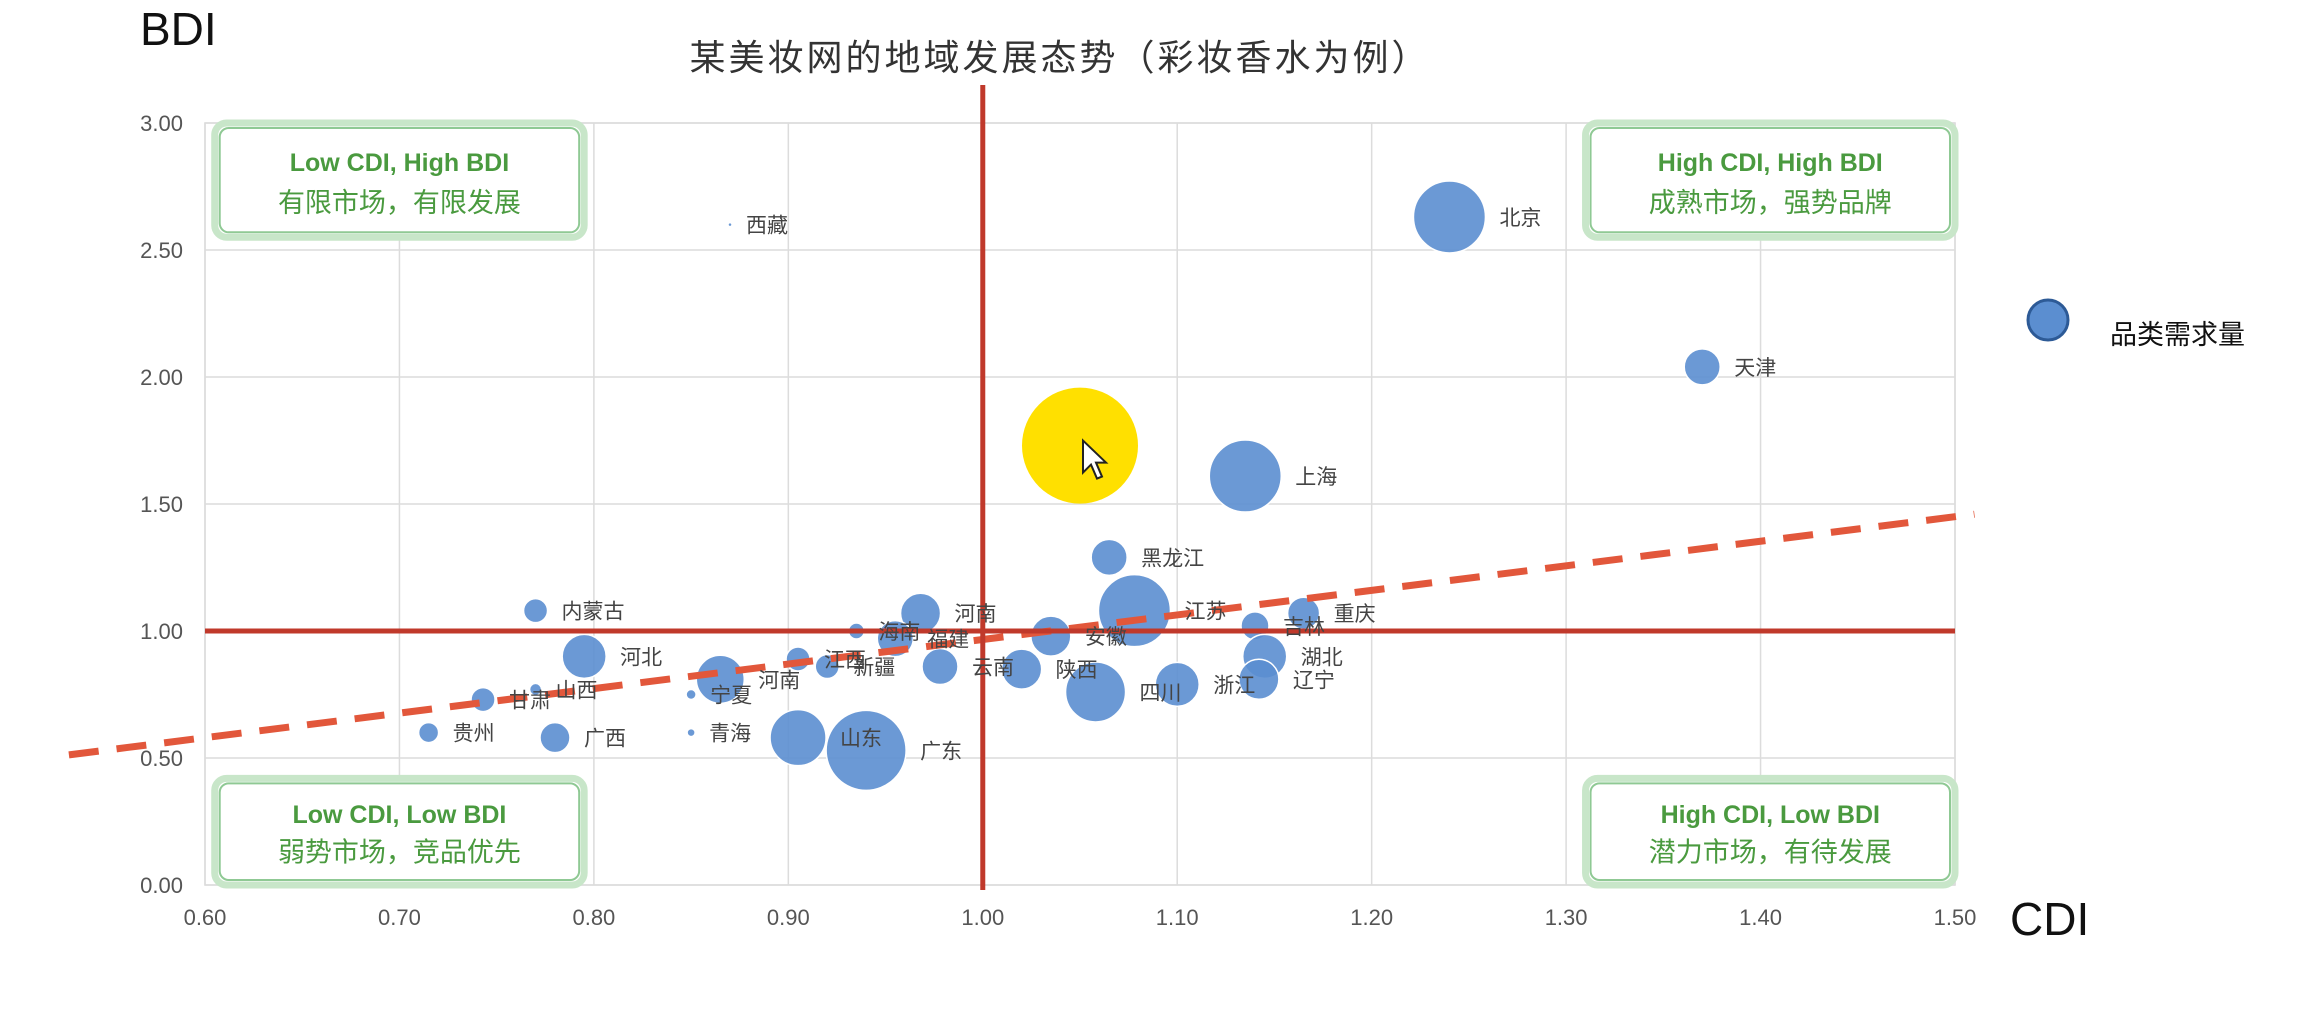 Image resolution: width=2324 pixels, height=1018 pixels. Describe the element at coordinates (2177, 335) in the screenshot. I see `legend-label: 品类需求量` at that location.